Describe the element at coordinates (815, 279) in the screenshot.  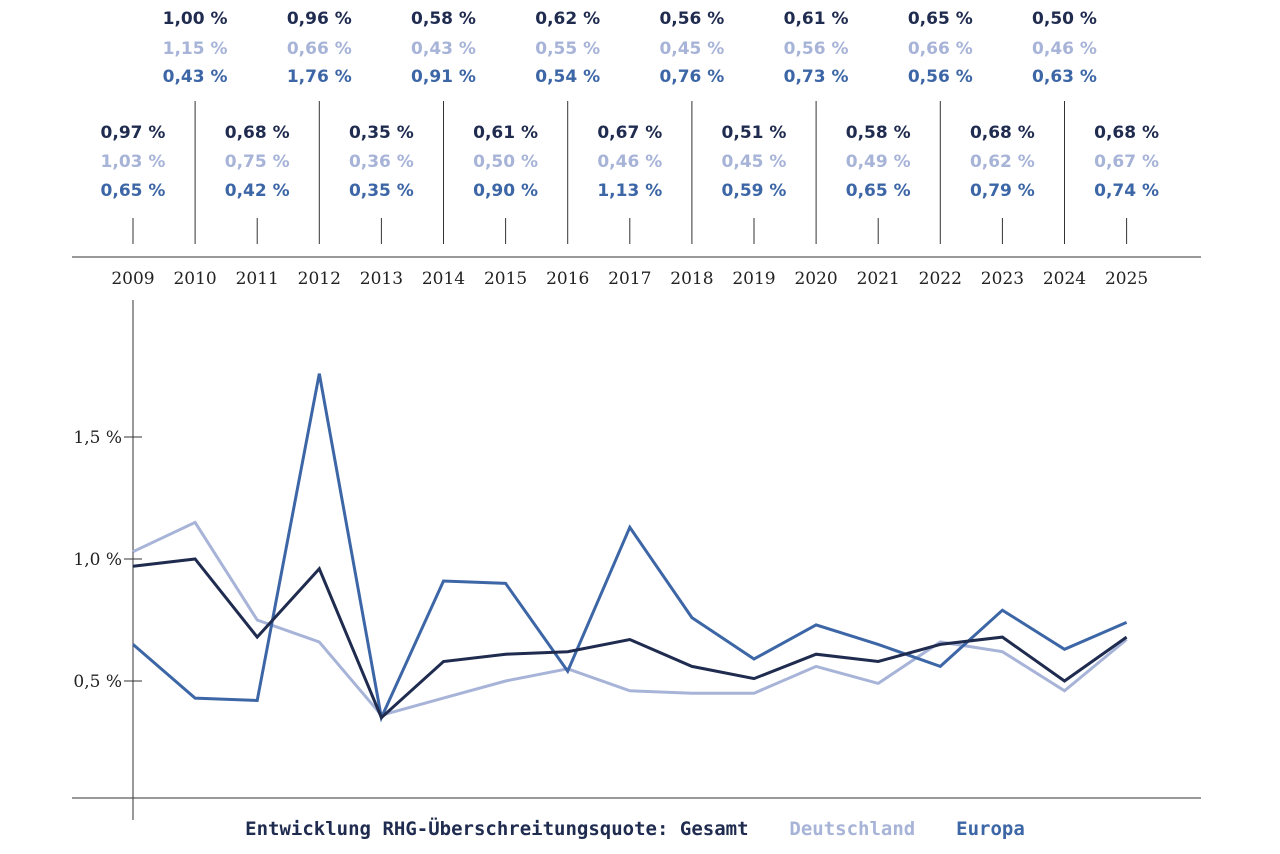
I see `x-tick-label-2020: 2020` at that location.